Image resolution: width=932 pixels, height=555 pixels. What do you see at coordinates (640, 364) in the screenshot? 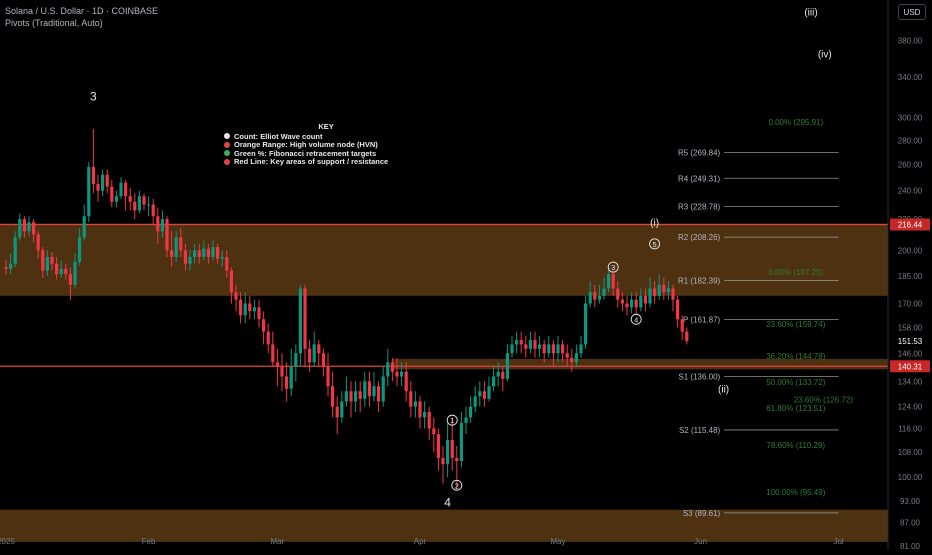
I see `hvn-zone` at bounding box center [640, 364].